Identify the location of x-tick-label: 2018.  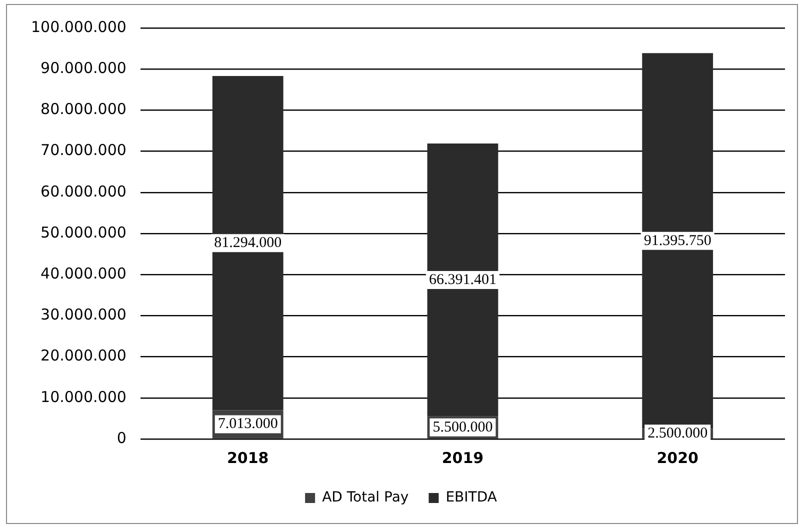
(247, 457).